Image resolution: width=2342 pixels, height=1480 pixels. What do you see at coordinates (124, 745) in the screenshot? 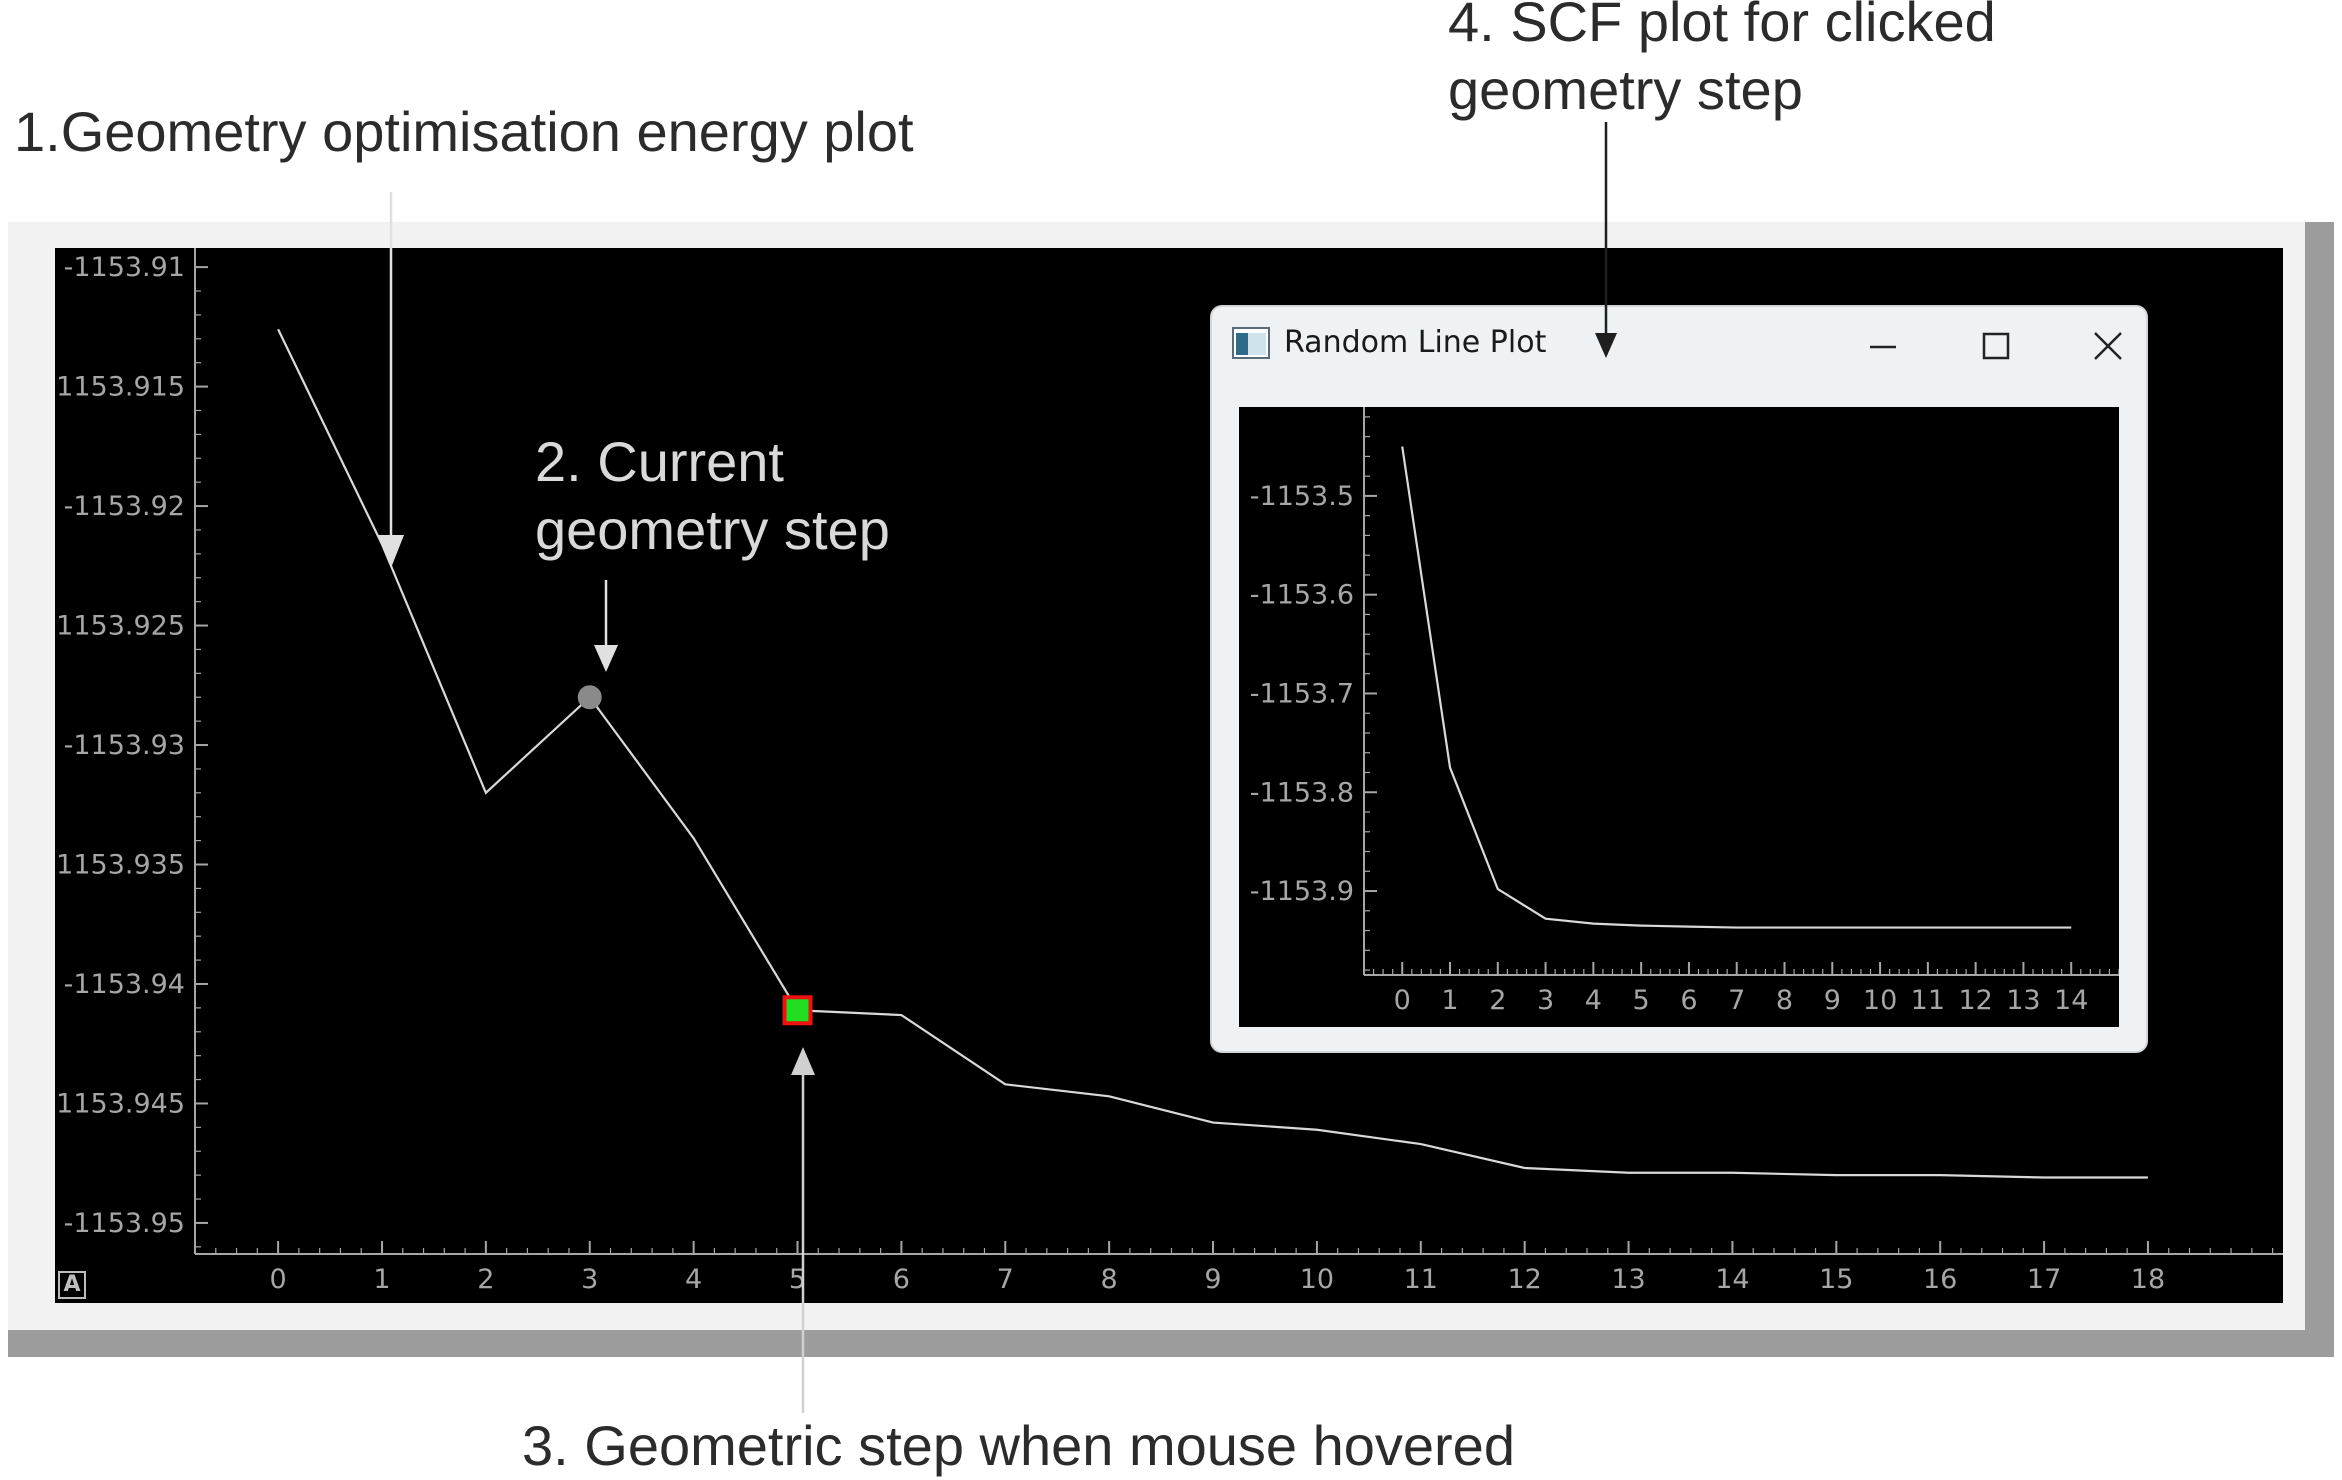
I see `energy-y-tick-label: -1153.93` at bounding box center [124, 745].